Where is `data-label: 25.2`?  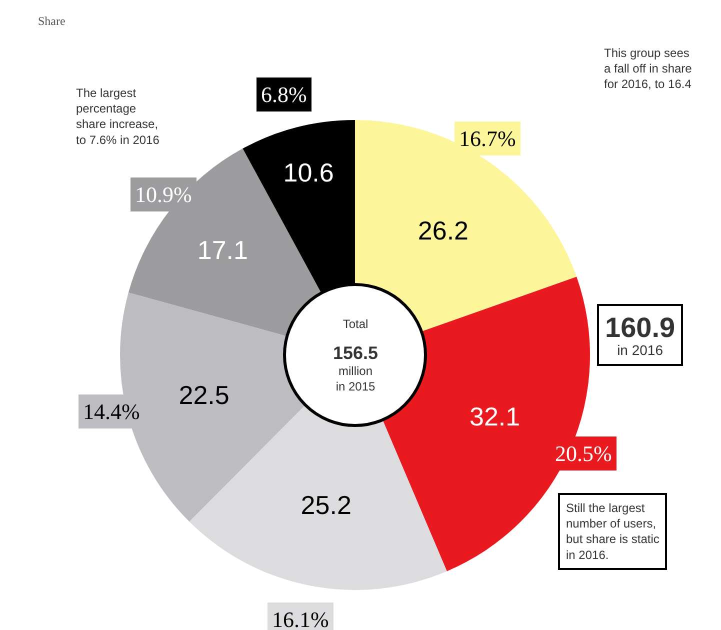
data-label: 25.2 is located at coordinates (326, 505).